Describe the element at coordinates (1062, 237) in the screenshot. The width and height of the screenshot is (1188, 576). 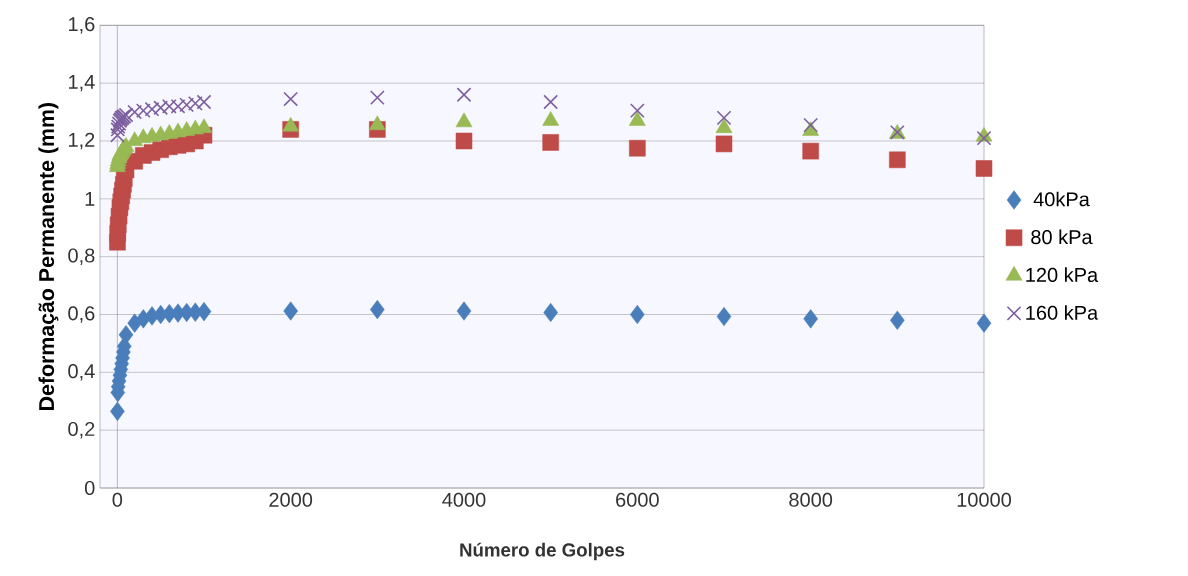
I see `legend-label: 80 kPa` at that location.